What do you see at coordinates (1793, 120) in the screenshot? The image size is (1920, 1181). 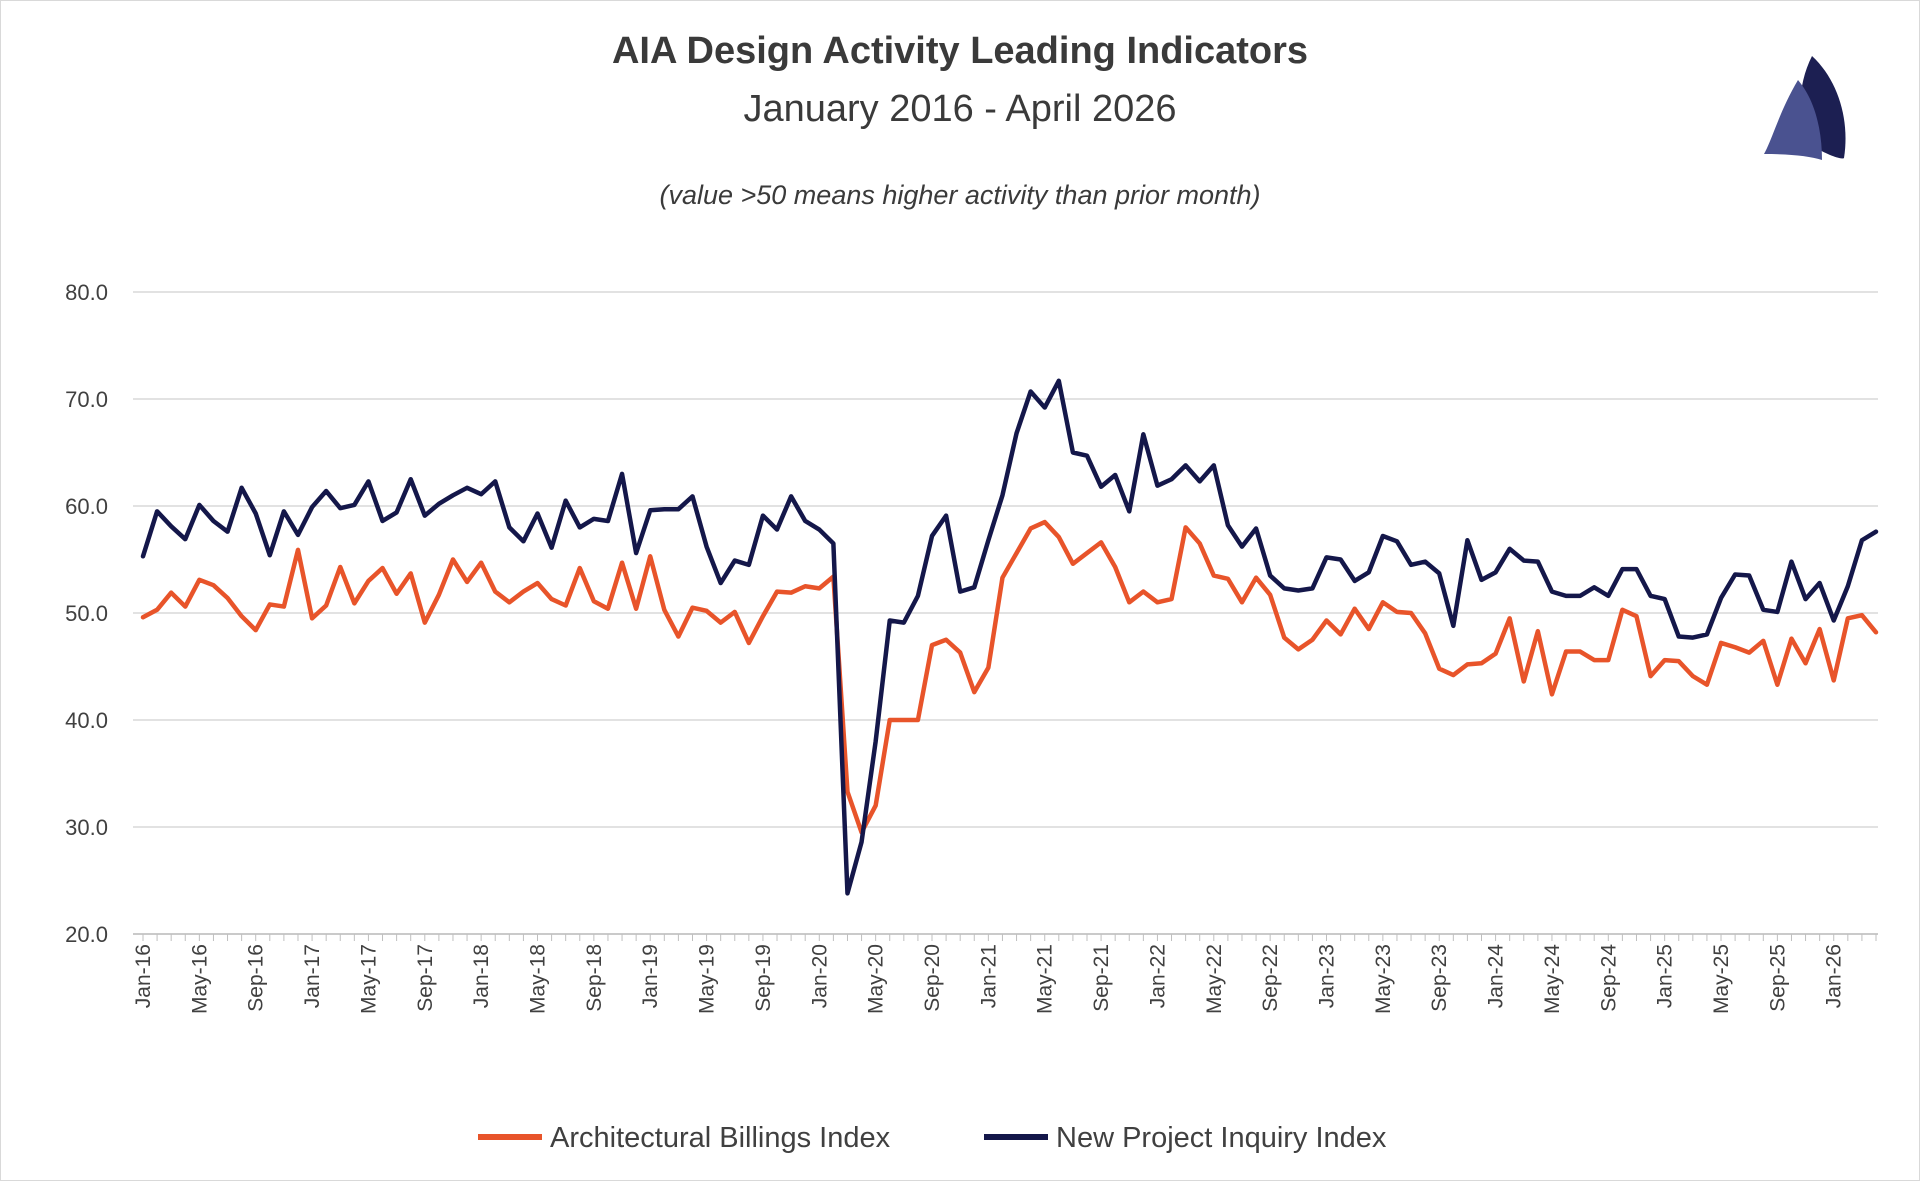 I see `sail-front-icon` at bounding box center [1793, 120].